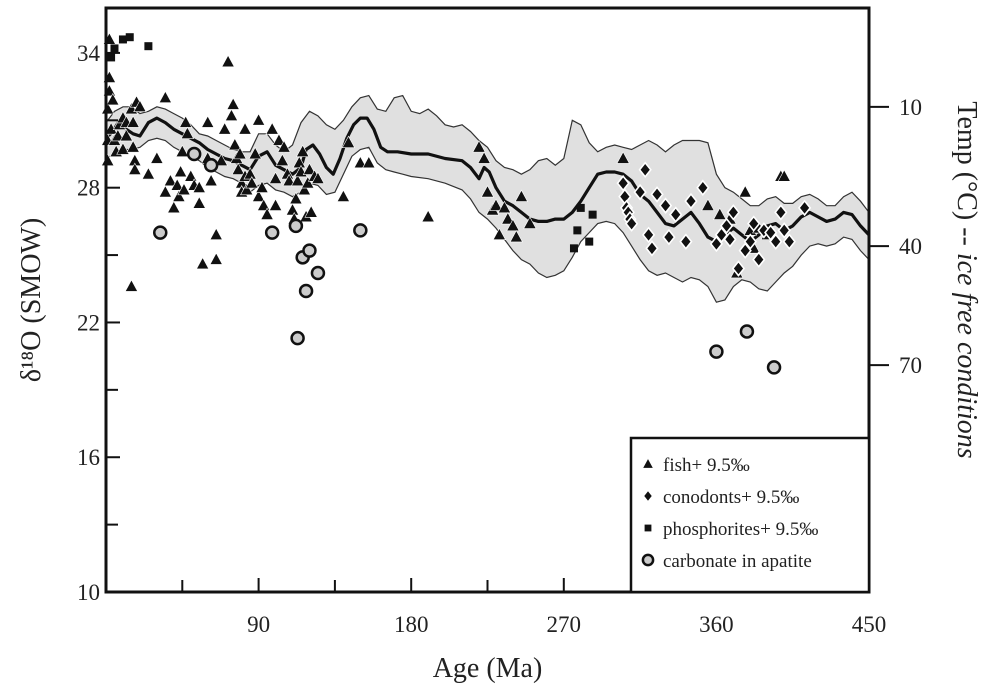 The image size is (987, 692). What do you see at coordinates (564, 624) in the screenshot?
I see `x-tick-label: 270` at bounding box center [564, 624].